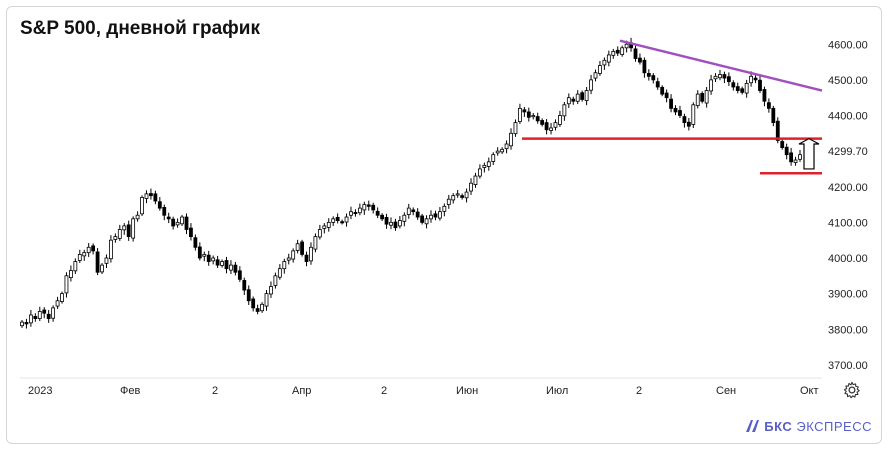 The image size is (890, 450). What do you see at coordinates (848, 366) in the screenshot?
I see `y-tick-label: 3700.00` at bounding box center [848, 366].